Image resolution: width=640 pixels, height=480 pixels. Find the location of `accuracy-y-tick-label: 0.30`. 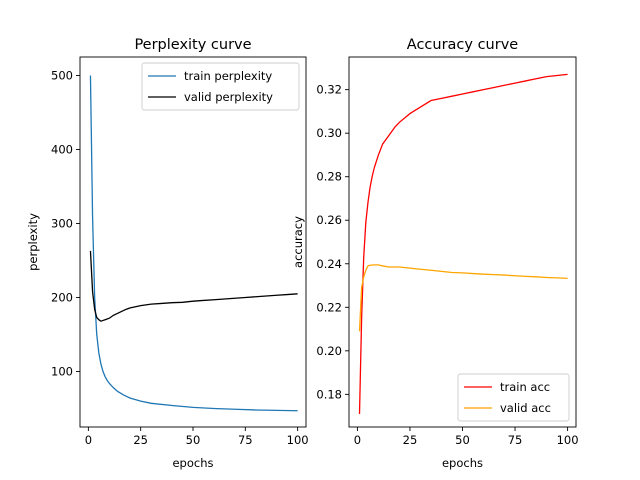

accuracy-y-tick-label: 0.30 is located at coordinates (329, 133).